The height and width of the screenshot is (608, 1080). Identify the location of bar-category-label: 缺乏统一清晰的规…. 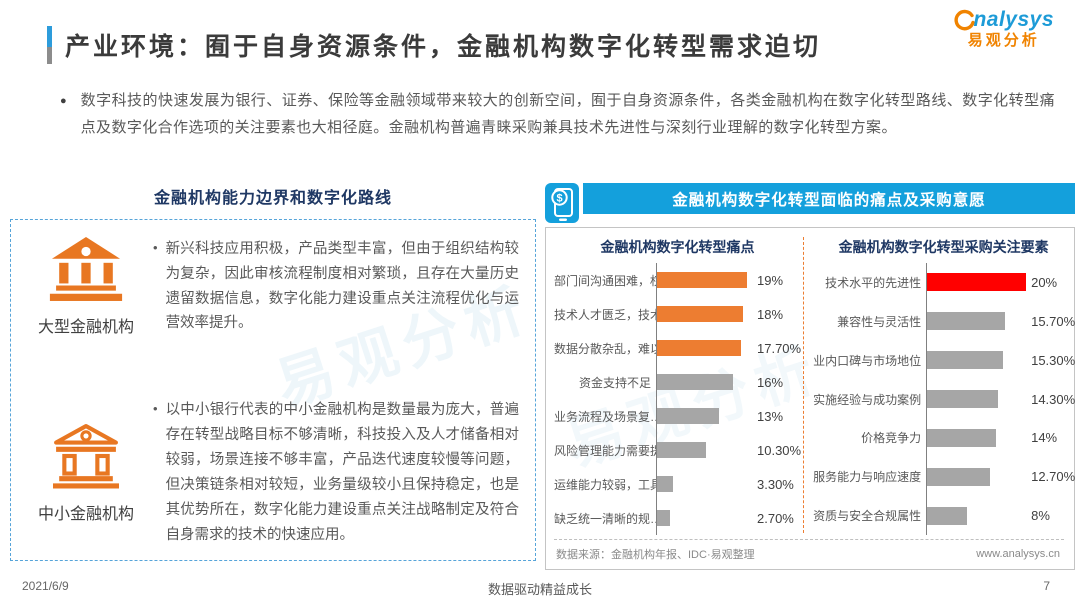
(605, 518).